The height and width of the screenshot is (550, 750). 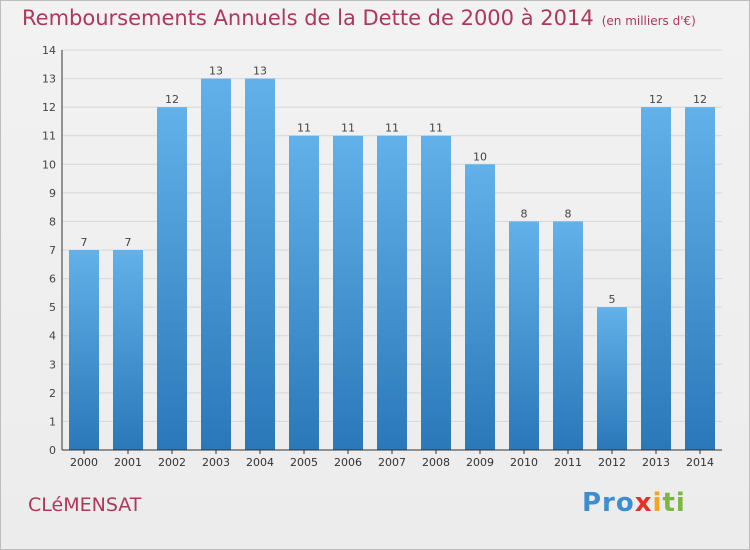 What do you see at coordinates (172, 462) in the screenshot?
I see `x-tick-label-2002: 2002` at bounding box center [172, 462].